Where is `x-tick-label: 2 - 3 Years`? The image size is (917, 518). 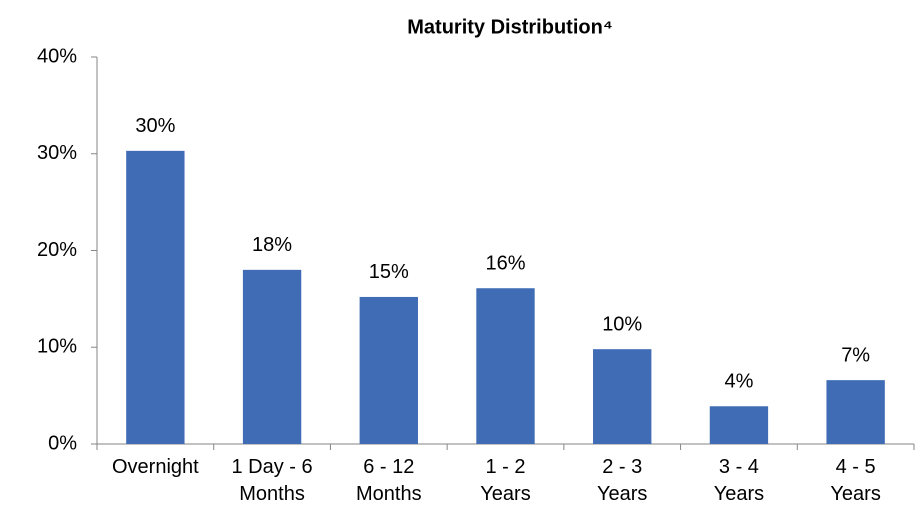 x-tick-label: 2 - 3 Years is located at coordinates (622, 480).